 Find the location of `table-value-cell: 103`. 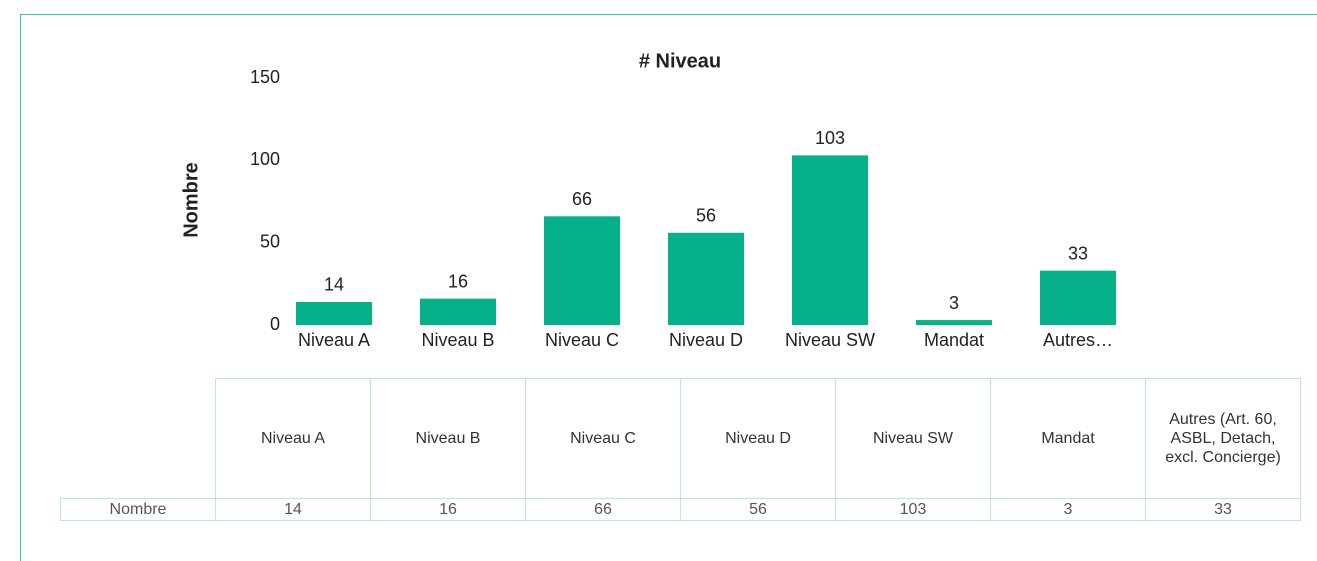

table-value-cell: 103 is located at coordinates (913, 509).